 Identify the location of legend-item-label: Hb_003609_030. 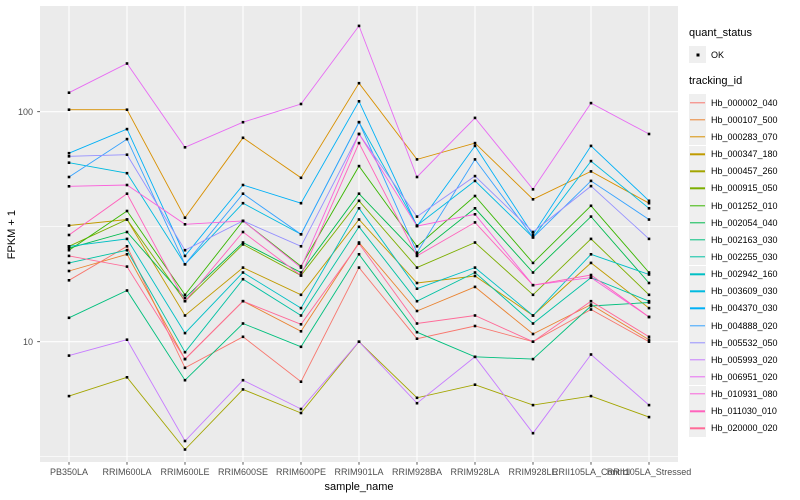
(744, 291).